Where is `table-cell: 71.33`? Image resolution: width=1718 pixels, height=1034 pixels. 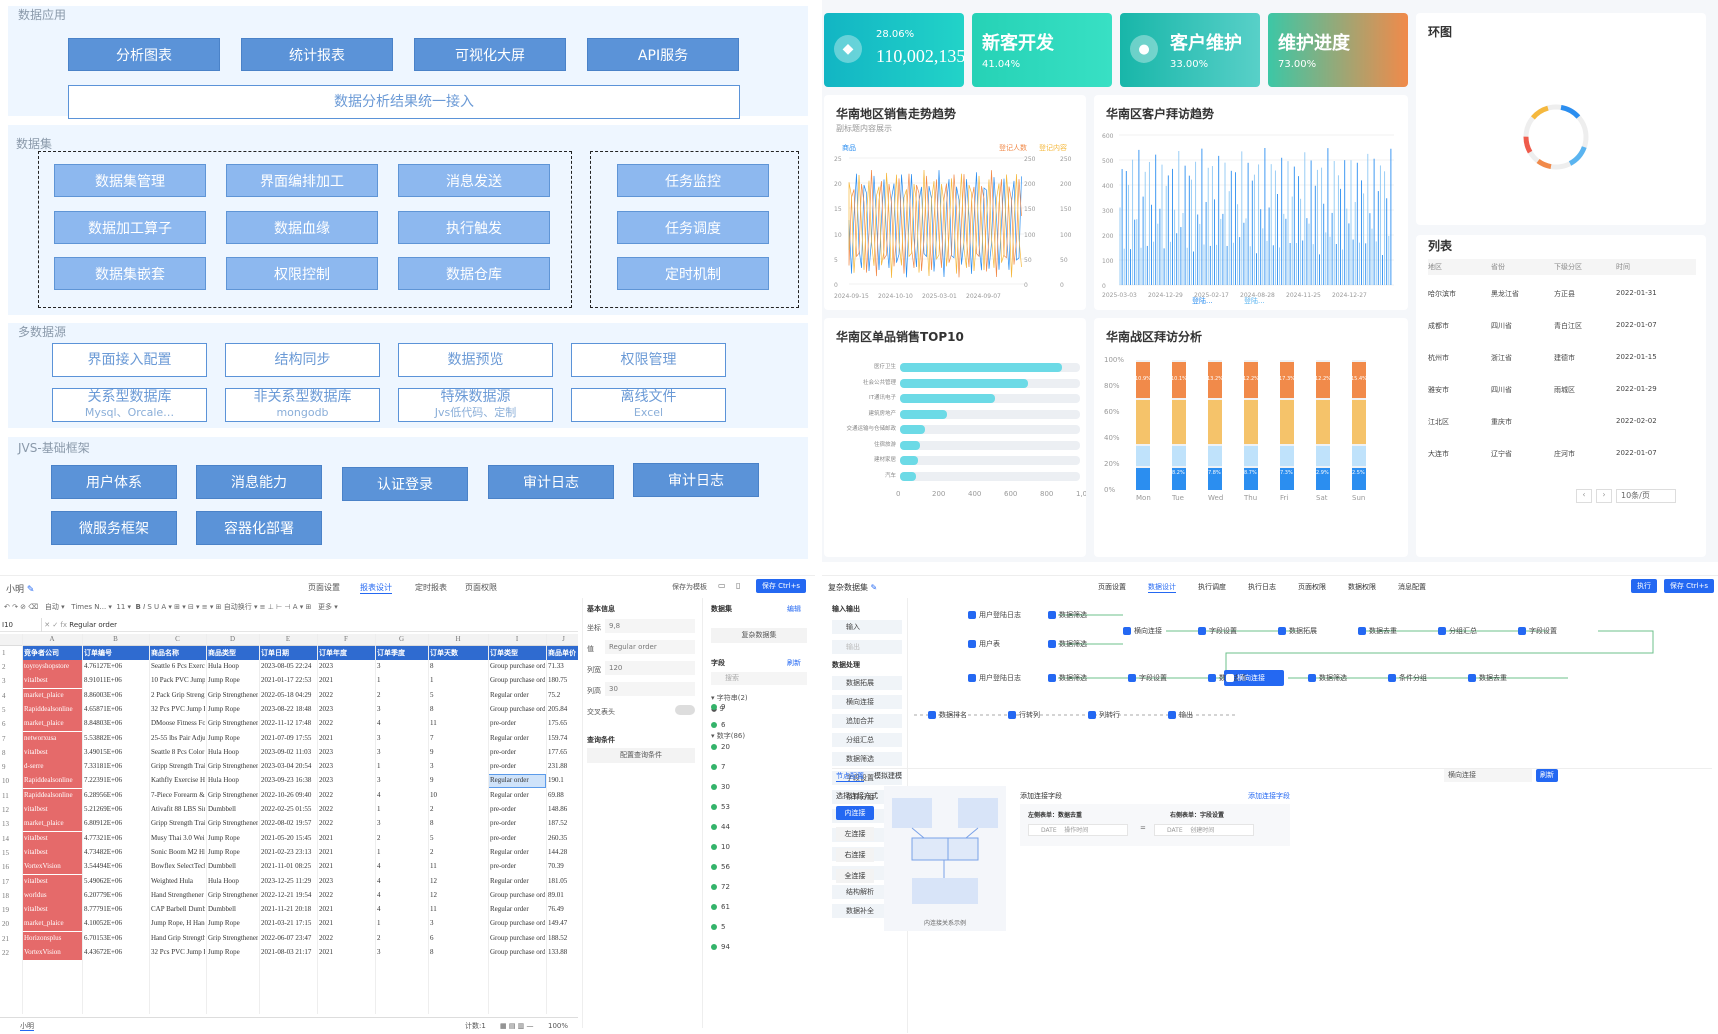 table-cell: 71.33 is located at coordinates (556, 666).